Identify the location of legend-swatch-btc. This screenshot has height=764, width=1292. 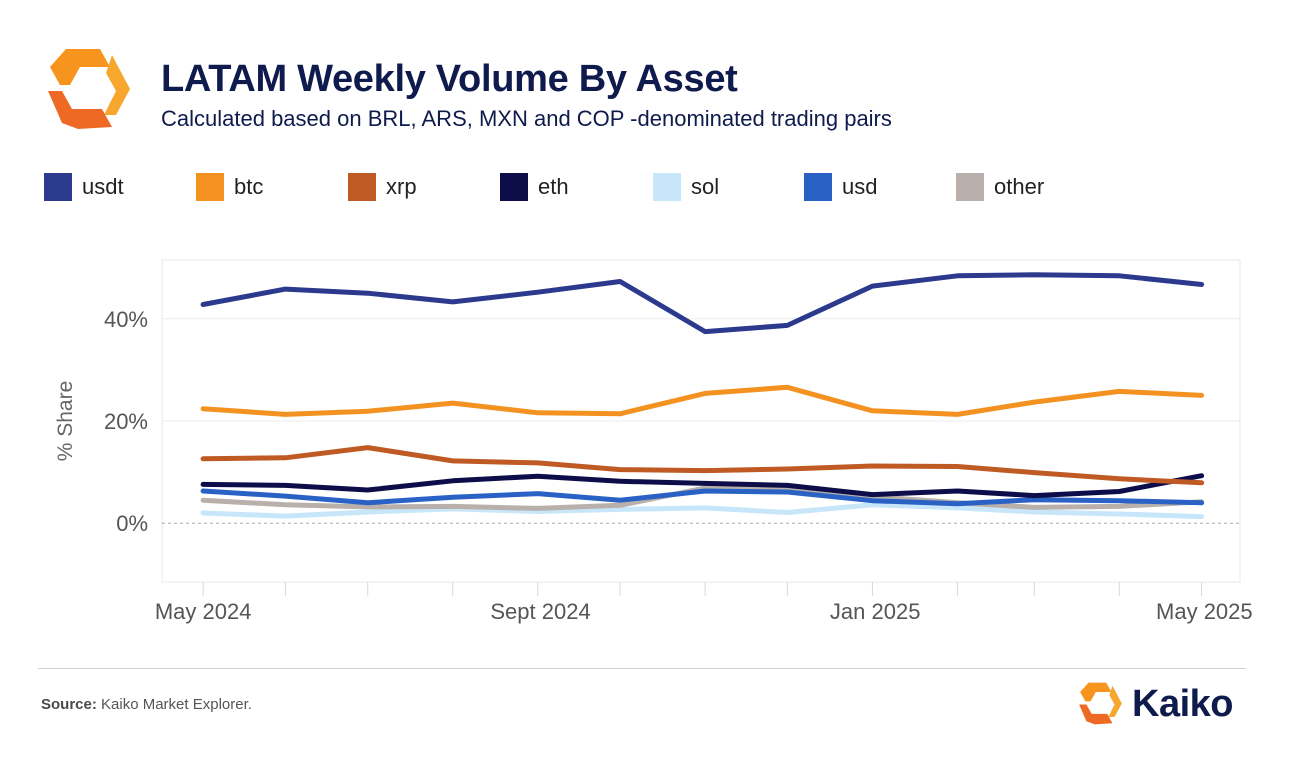
(210, 187).